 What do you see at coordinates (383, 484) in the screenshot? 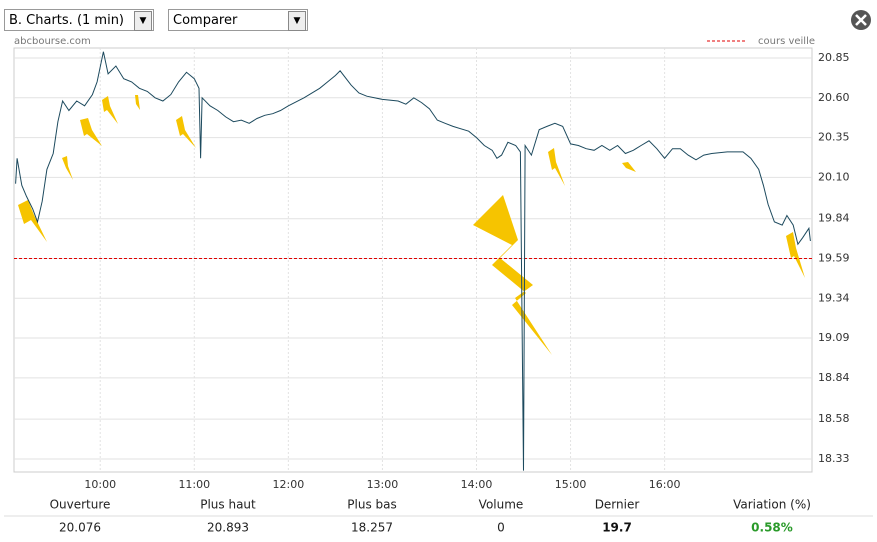
I see `x-tick-label: 13:00` at bounding box center [383, 484].